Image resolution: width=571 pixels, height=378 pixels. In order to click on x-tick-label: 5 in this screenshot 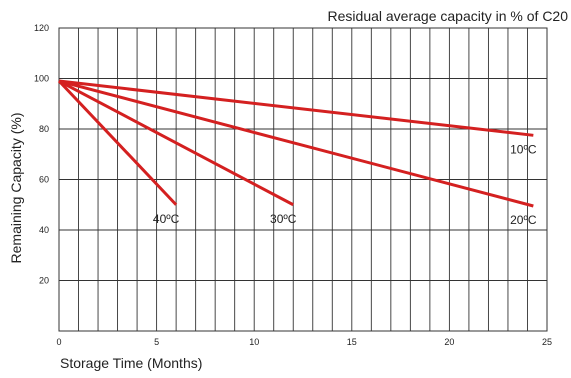, I will do `click(156, 342)`.